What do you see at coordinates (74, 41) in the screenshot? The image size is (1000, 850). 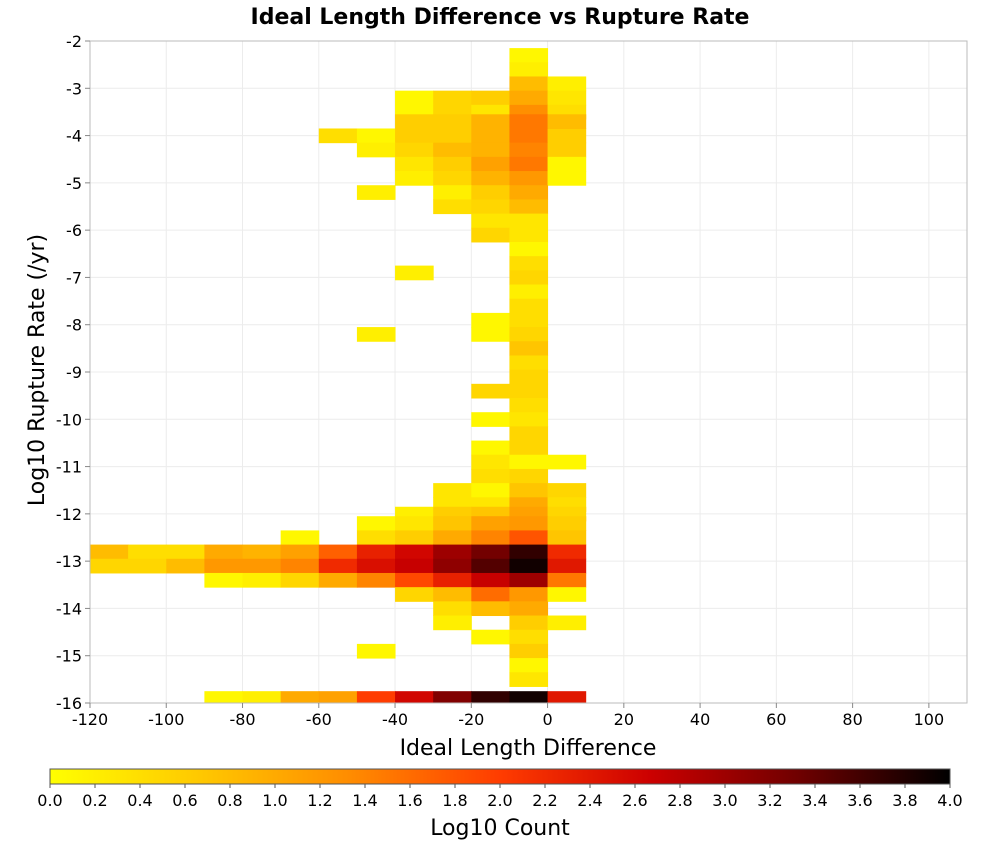 I see `y-tick-label: -2` at bounding box center [74, 41].